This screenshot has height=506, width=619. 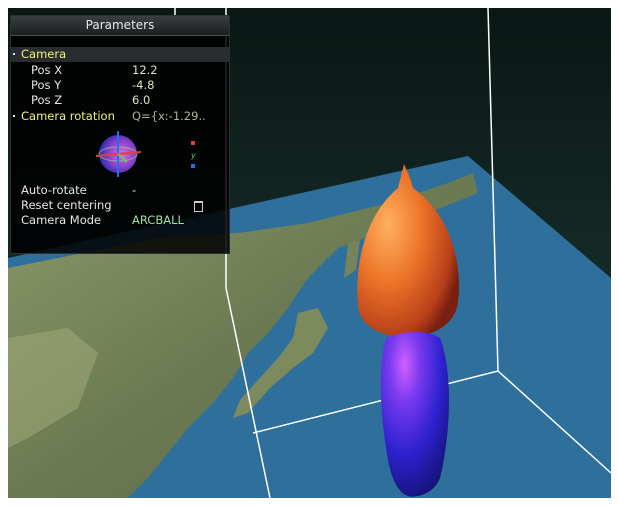 I want to click on pos-x-row: Pos X 12.2, so click(x=120, y=70).